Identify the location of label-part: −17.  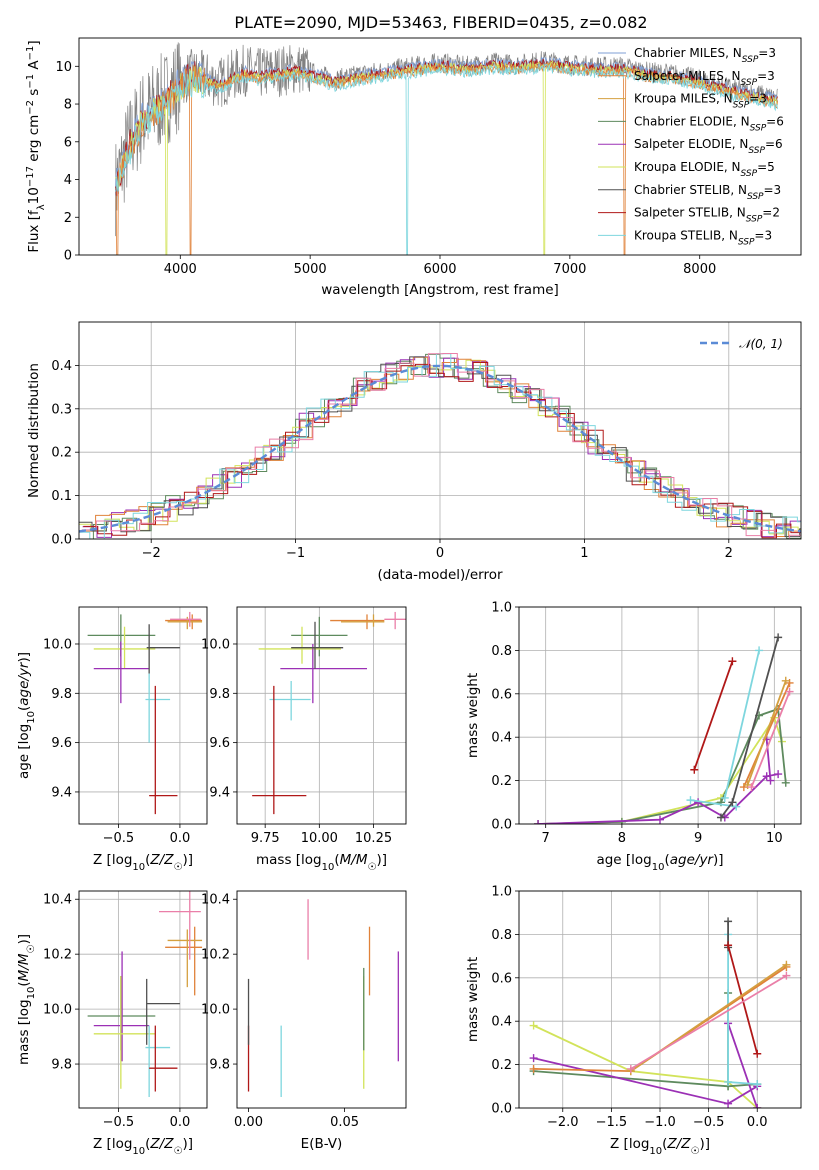
(30, 176).